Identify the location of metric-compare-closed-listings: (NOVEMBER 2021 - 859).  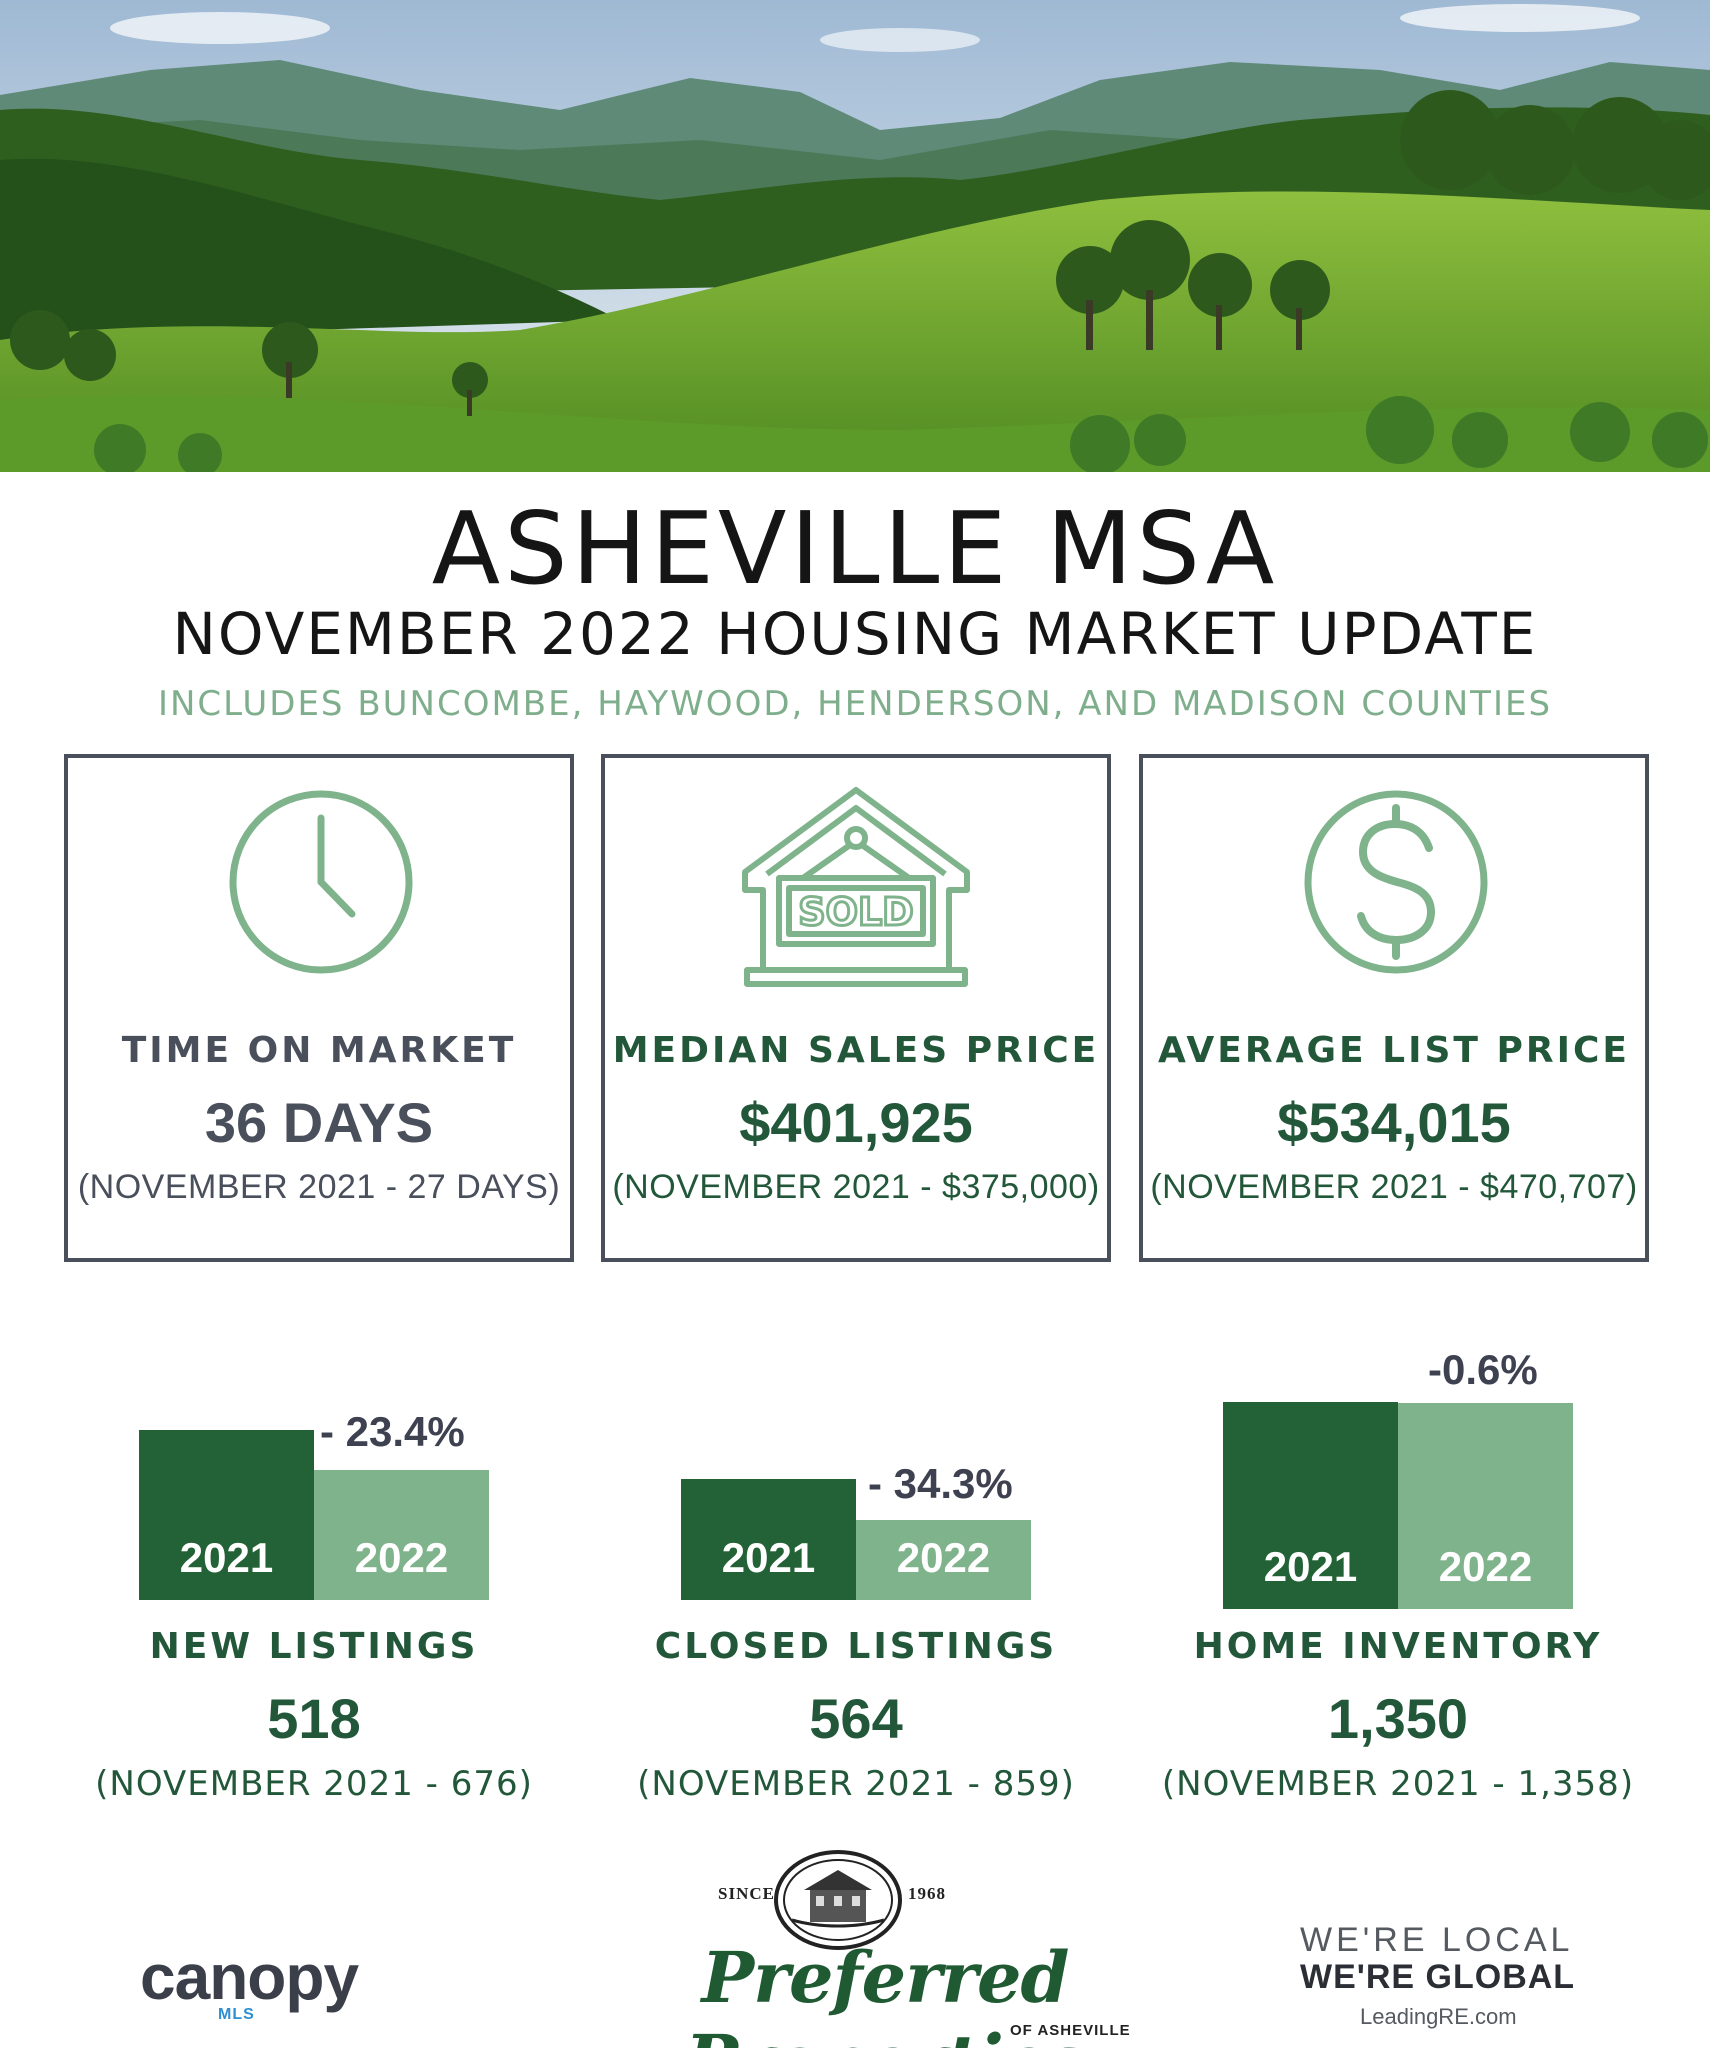
(856, 1784).